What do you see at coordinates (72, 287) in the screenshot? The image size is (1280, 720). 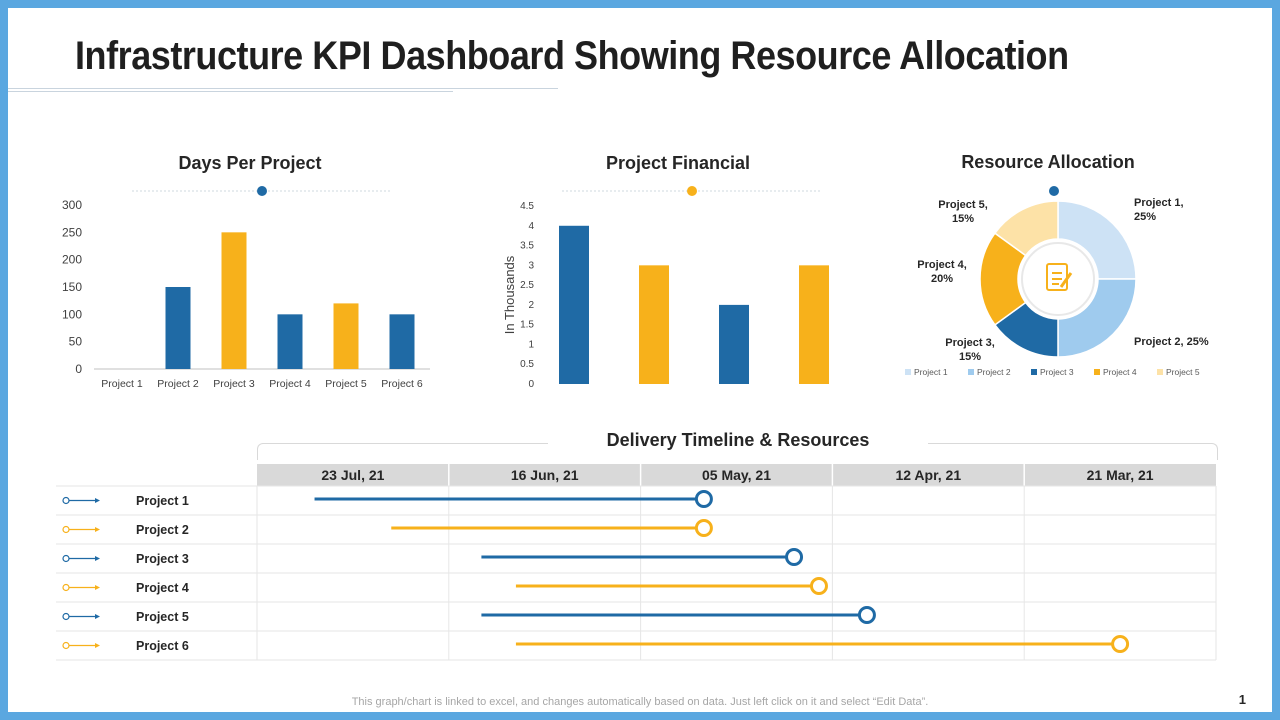 I see `y-tick-label: 150` at bounding box center [72, 287].